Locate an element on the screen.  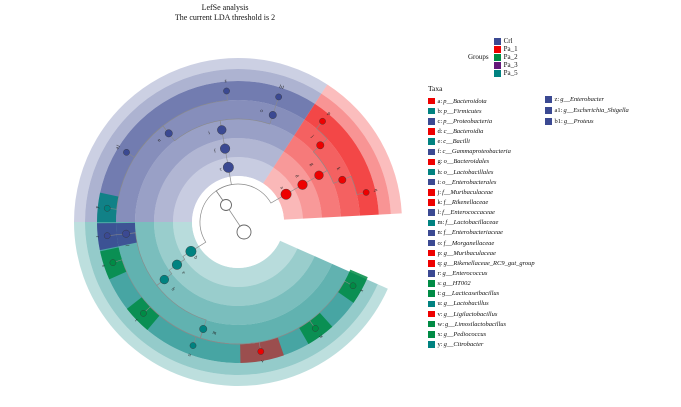
taxa-key: n: is located at coordinates (440, 233).